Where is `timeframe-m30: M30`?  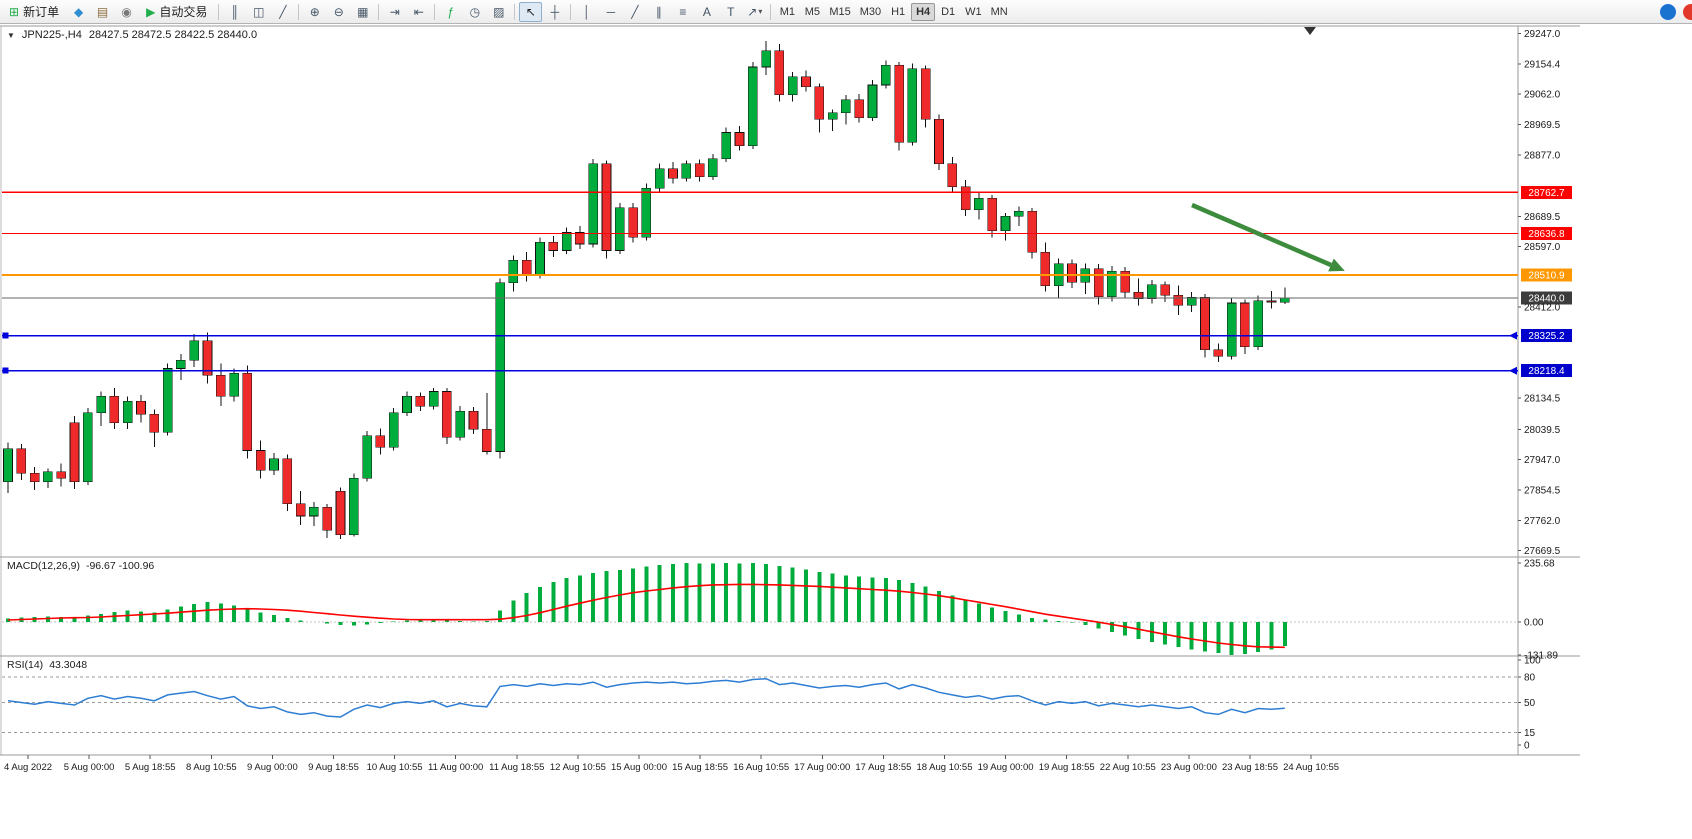
timeframe-m30: M30 is located at coordinates (870, 11).